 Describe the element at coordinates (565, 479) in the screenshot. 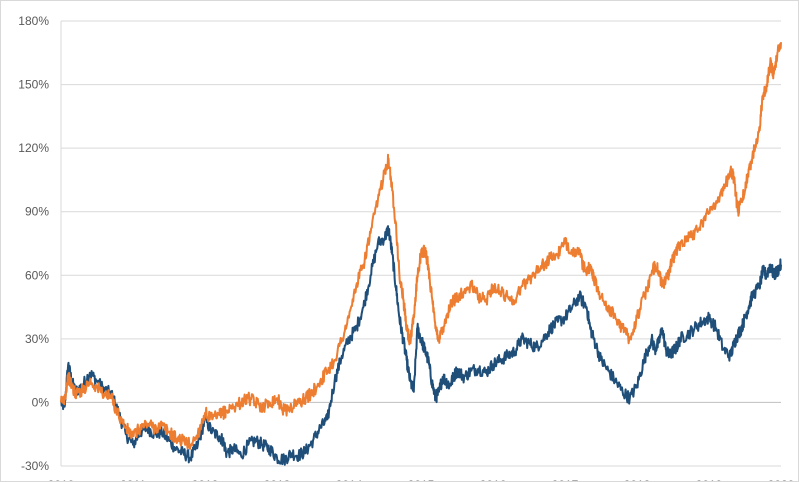

I see `x-tick-label: 2017` at that location.